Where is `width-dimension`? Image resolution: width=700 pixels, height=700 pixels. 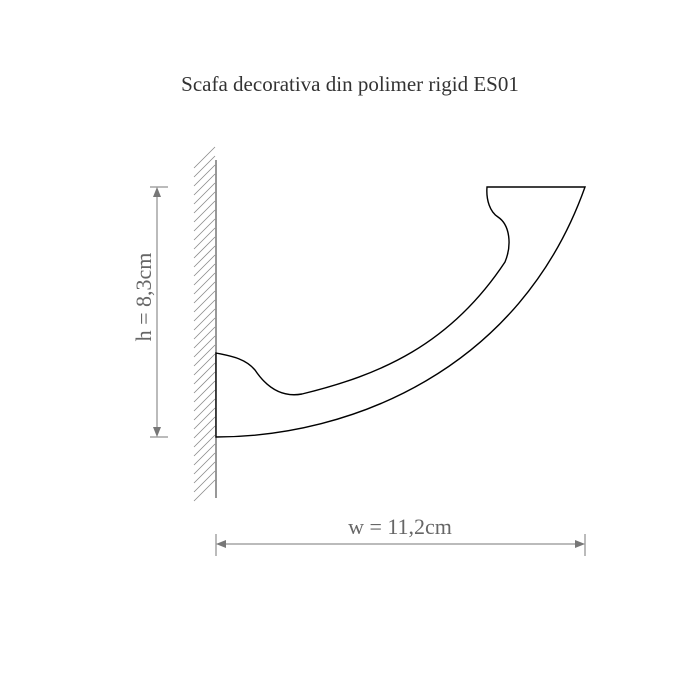 width-dimension is located at coordinates (400, 545).